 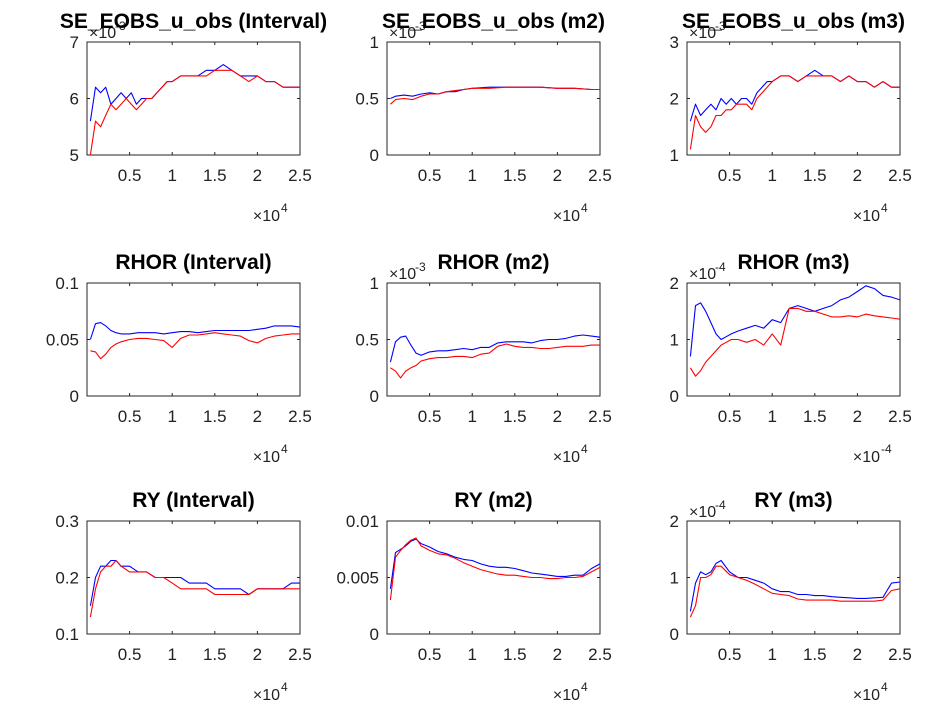 What do you see at coordinates (67, 283) in the screenshot?
I see `y-tick-label: 0.1` at bounding box center [67, 283].